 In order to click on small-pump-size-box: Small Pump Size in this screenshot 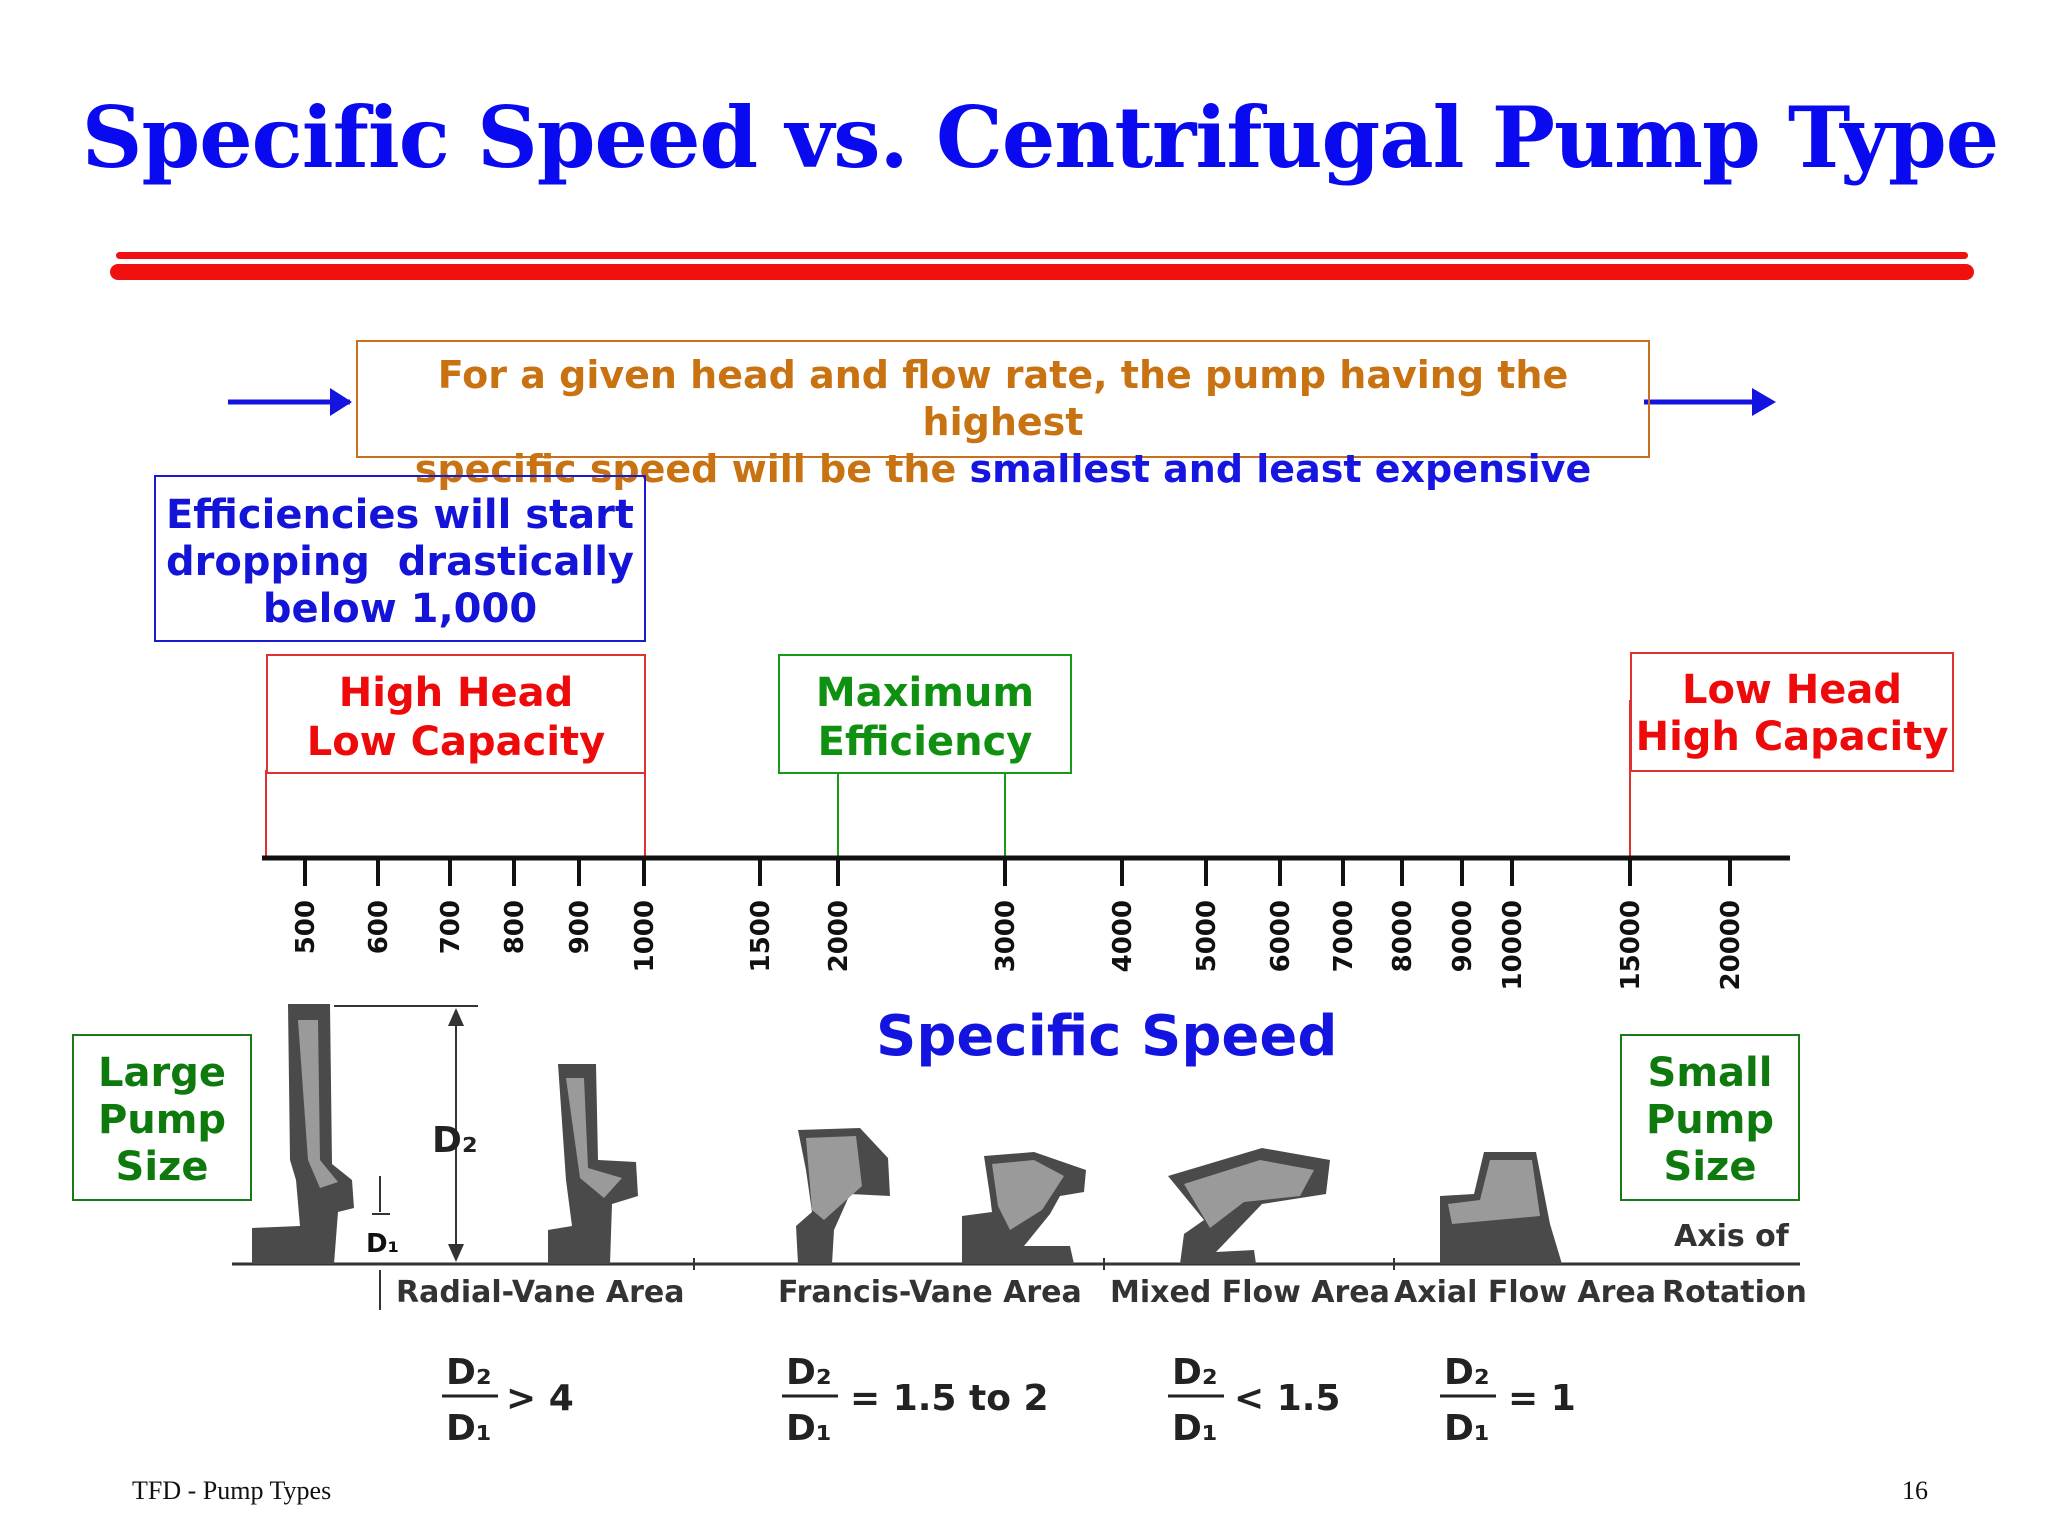, I will do `click(1710, 1117)`.